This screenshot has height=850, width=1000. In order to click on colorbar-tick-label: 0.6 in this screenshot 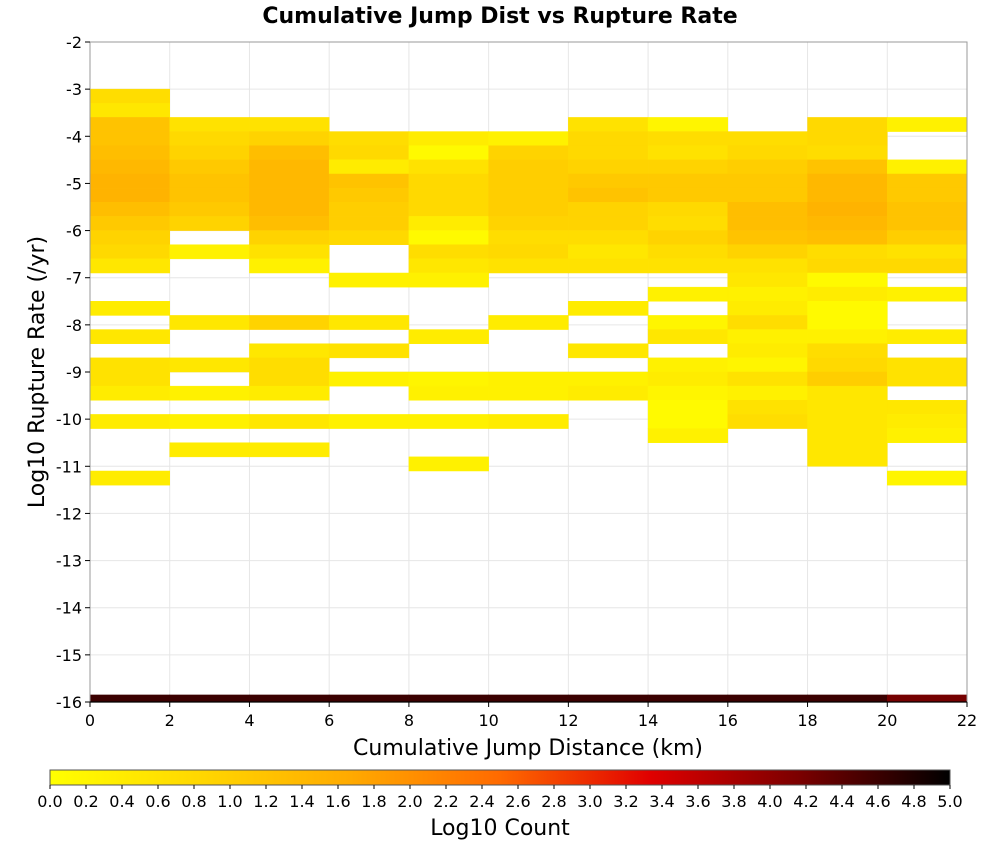, I will do `click(157, 801)`.